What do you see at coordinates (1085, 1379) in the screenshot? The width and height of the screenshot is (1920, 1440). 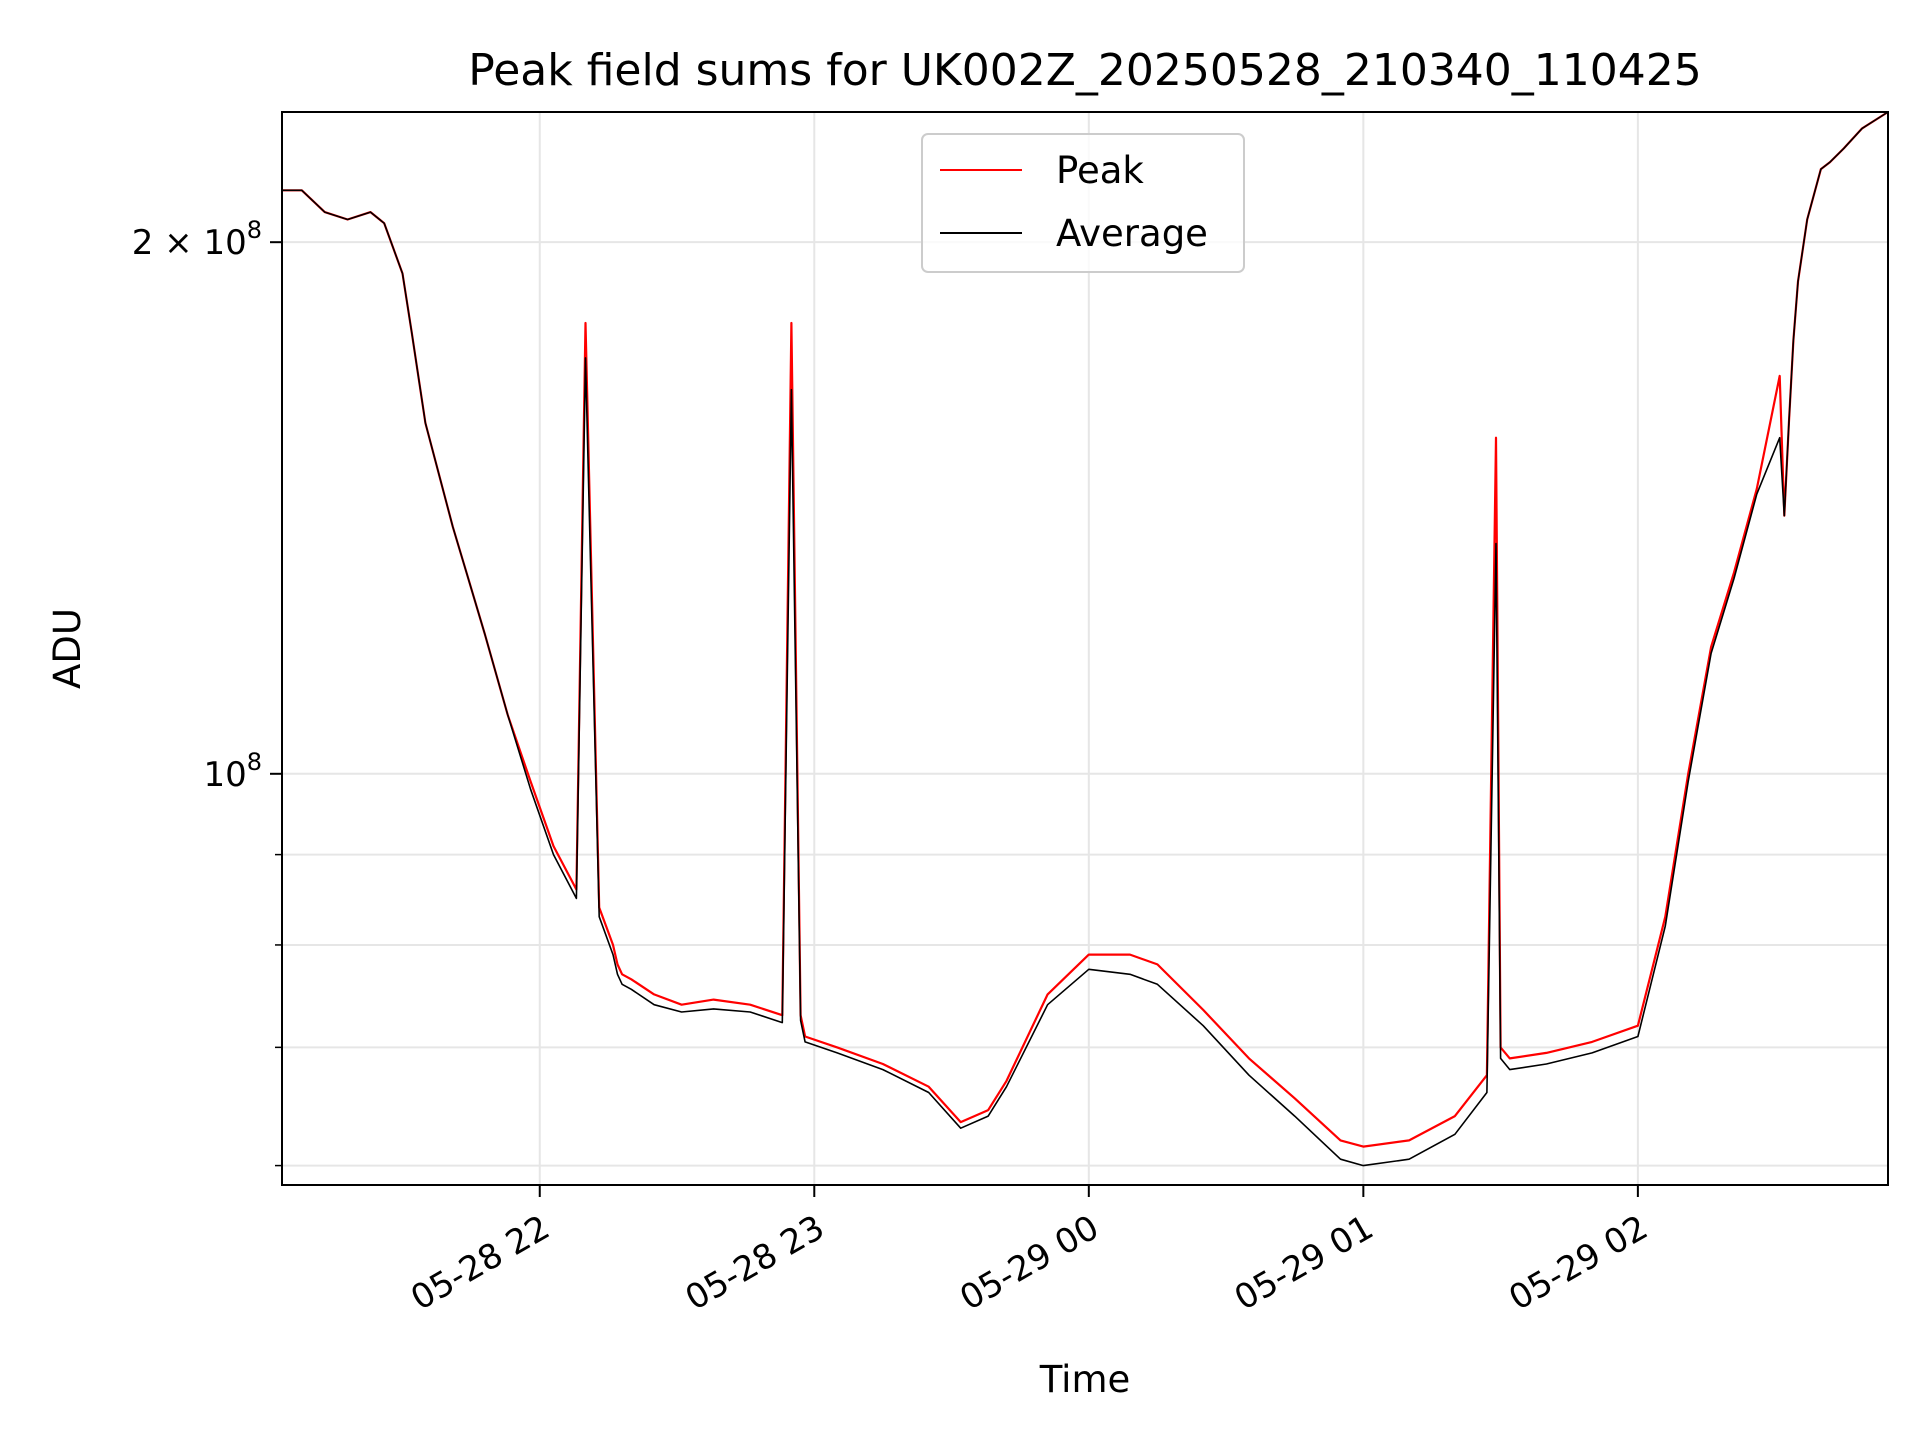 I see `x-axis-label: Time` at bounding box center [1085, 1379].